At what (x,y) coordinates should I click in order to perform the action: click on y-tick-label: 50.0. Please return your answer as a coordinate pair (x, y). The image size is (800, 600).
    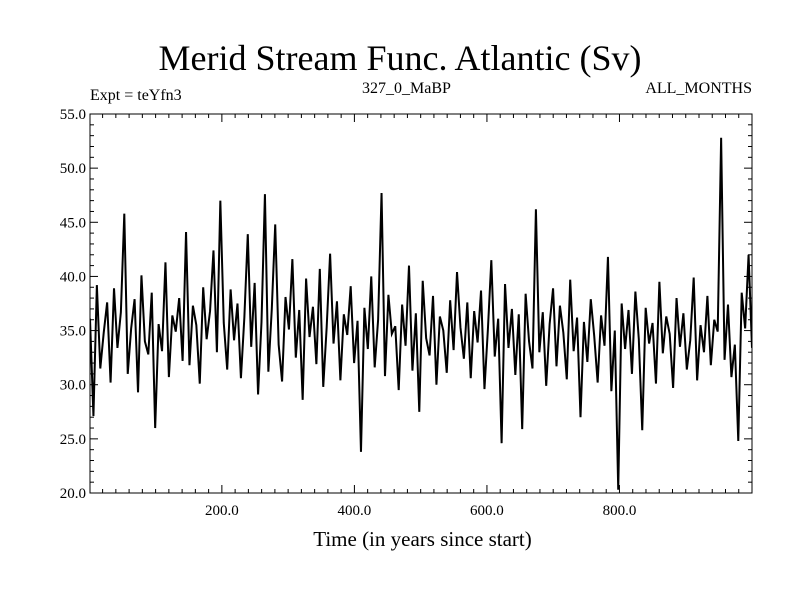
    Looking at the image, I should click on (73, 169).